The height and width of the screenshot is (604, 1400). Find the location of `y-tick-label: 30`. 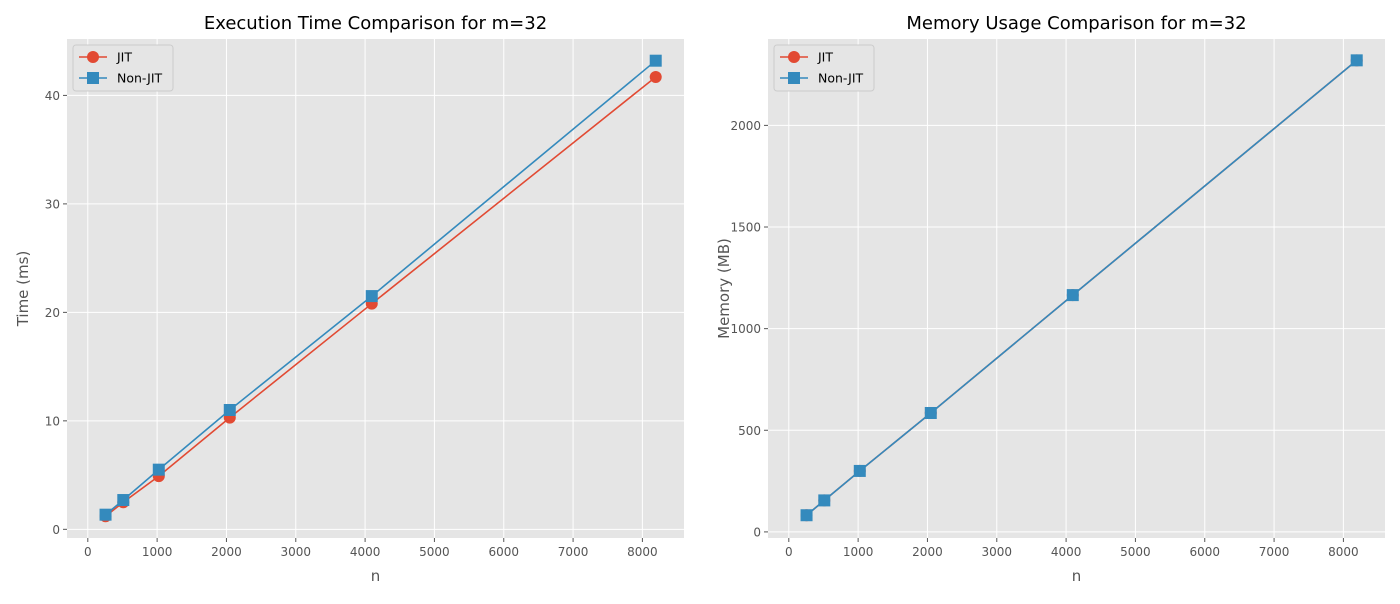

y-tick-label: 30 is located at coordinates (52, 204).